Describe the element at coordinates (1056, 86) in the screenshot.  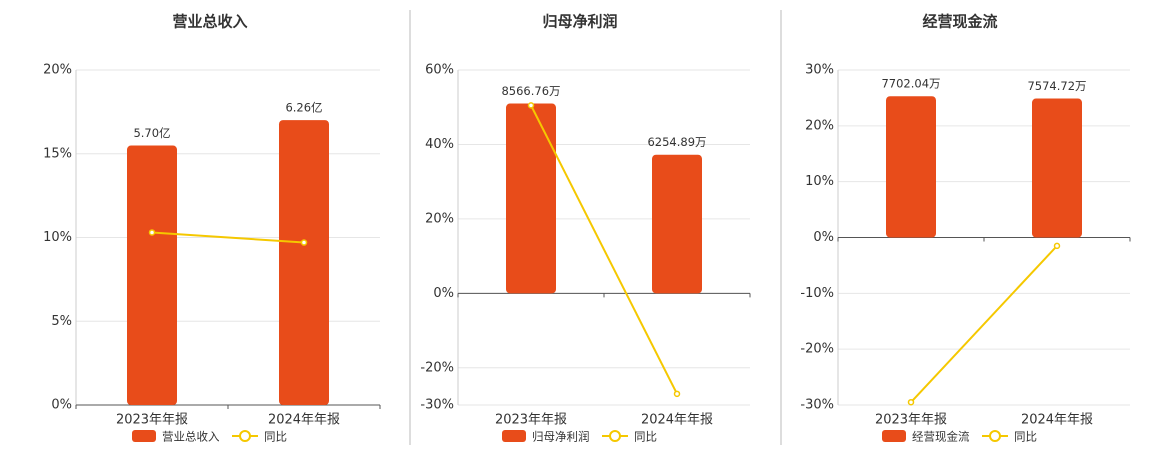
I see `value-label: 7574.72万` at that location.